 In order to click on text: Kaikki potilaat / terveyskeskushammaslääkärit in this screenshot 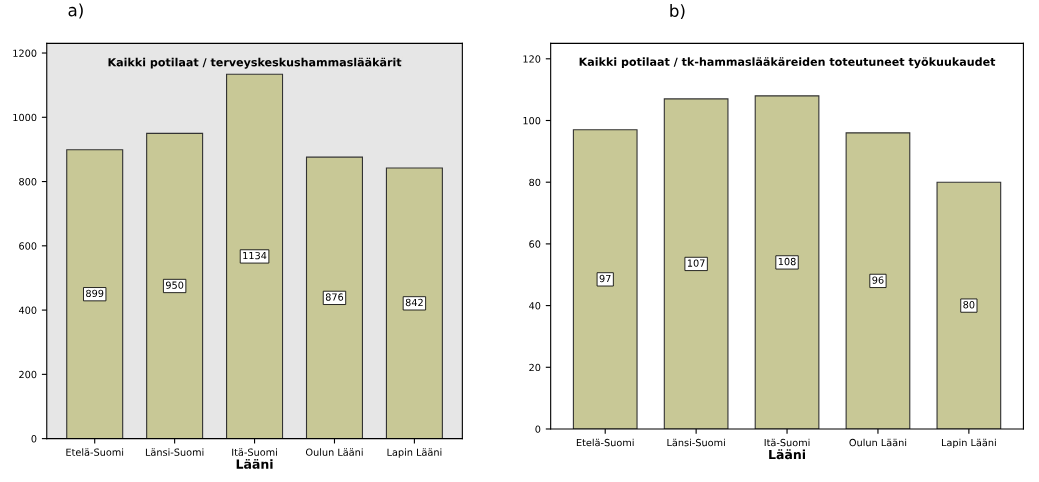, I will do `click(255, 63)`.